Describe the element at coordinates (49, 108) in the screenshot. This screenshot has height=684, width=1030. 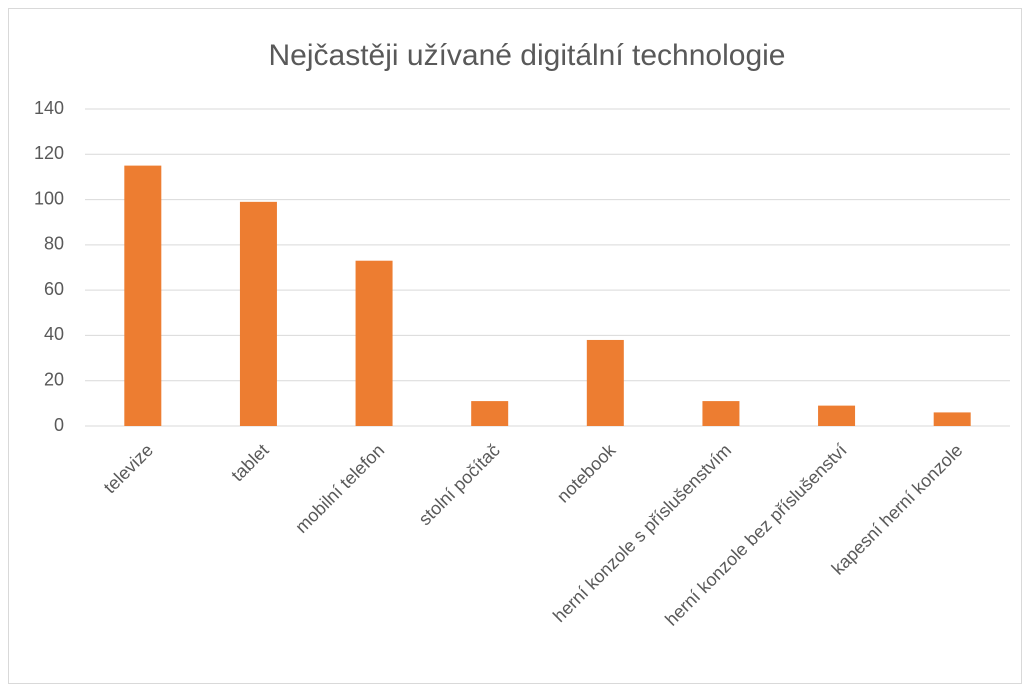
I see `y-tick-label: 140` at that location.